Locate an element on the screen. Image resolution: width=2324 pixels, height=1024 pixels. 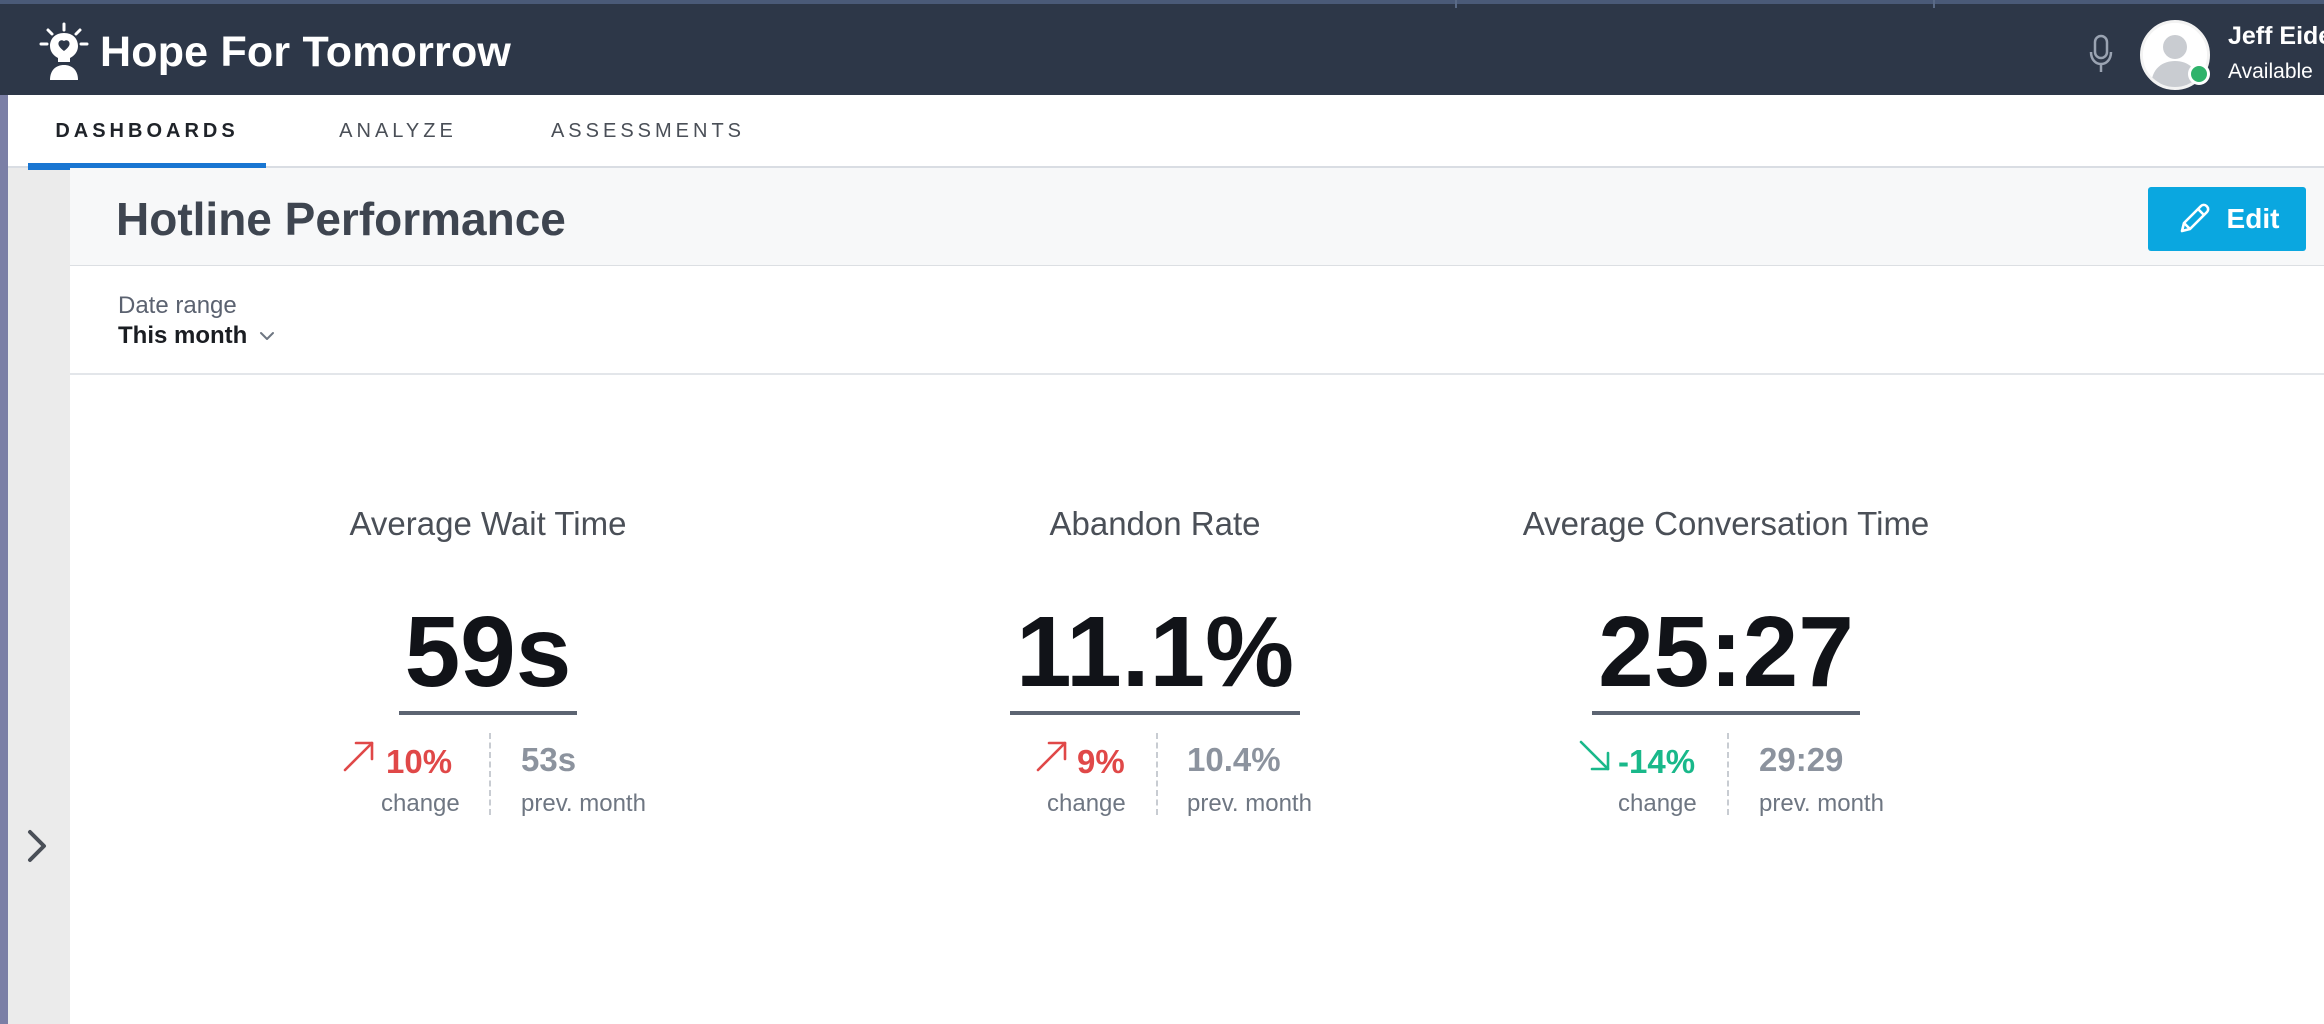
tab-analyze: ANALYZE is located at coordinates (398, 131).